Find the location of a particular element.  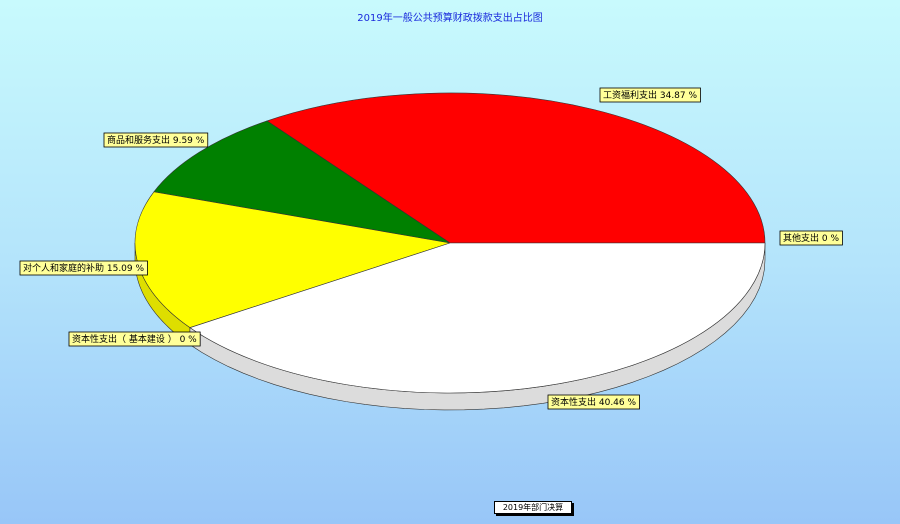

slice-label-2: 对个人和家庭的补助 15.09 % is located at coordinates (83, 268).